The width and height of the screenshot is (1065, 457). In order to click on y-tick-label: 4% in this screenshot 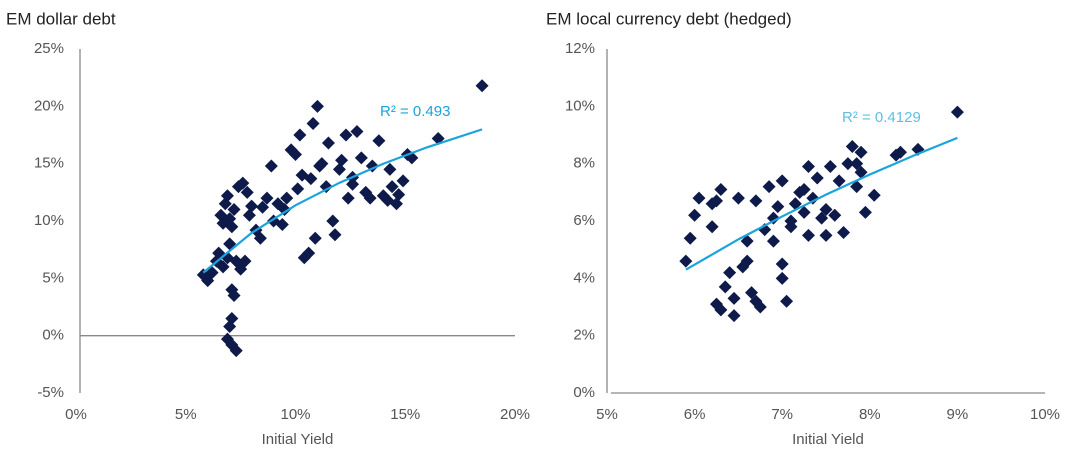, I will do `click(584, 277)`.